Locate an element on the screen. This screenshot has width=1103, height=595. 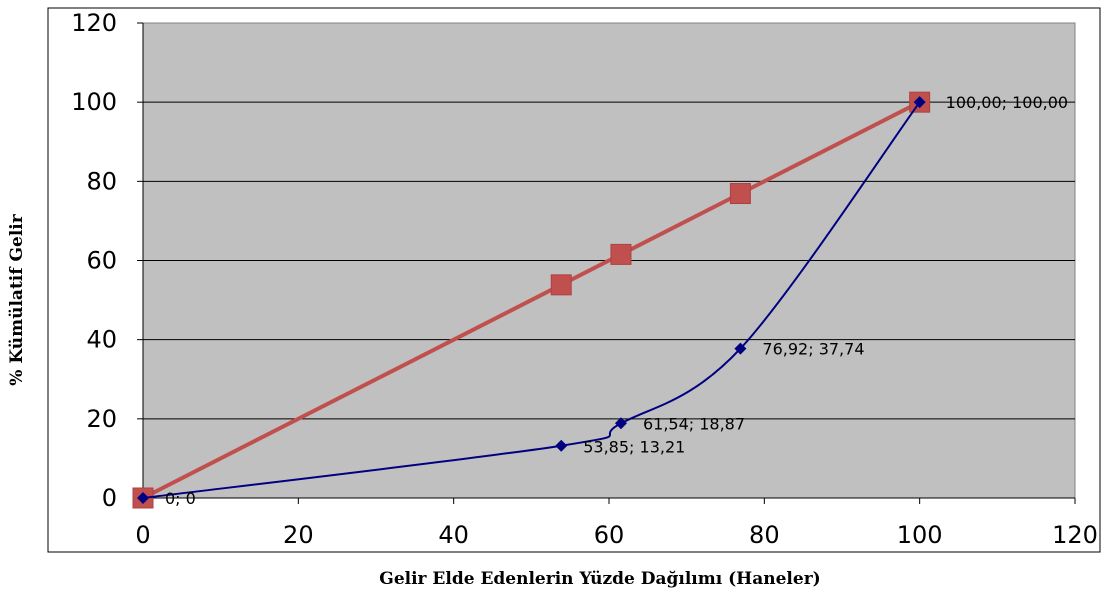
x-tick-label: 20 is located at coordinates (298, 535).